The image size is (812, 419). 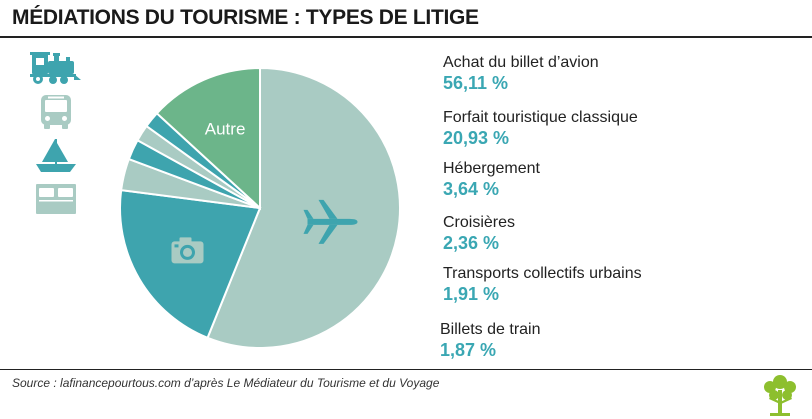 I want to click on legend-item: Hébergement 3,64 %, so click(x=491, y=179).